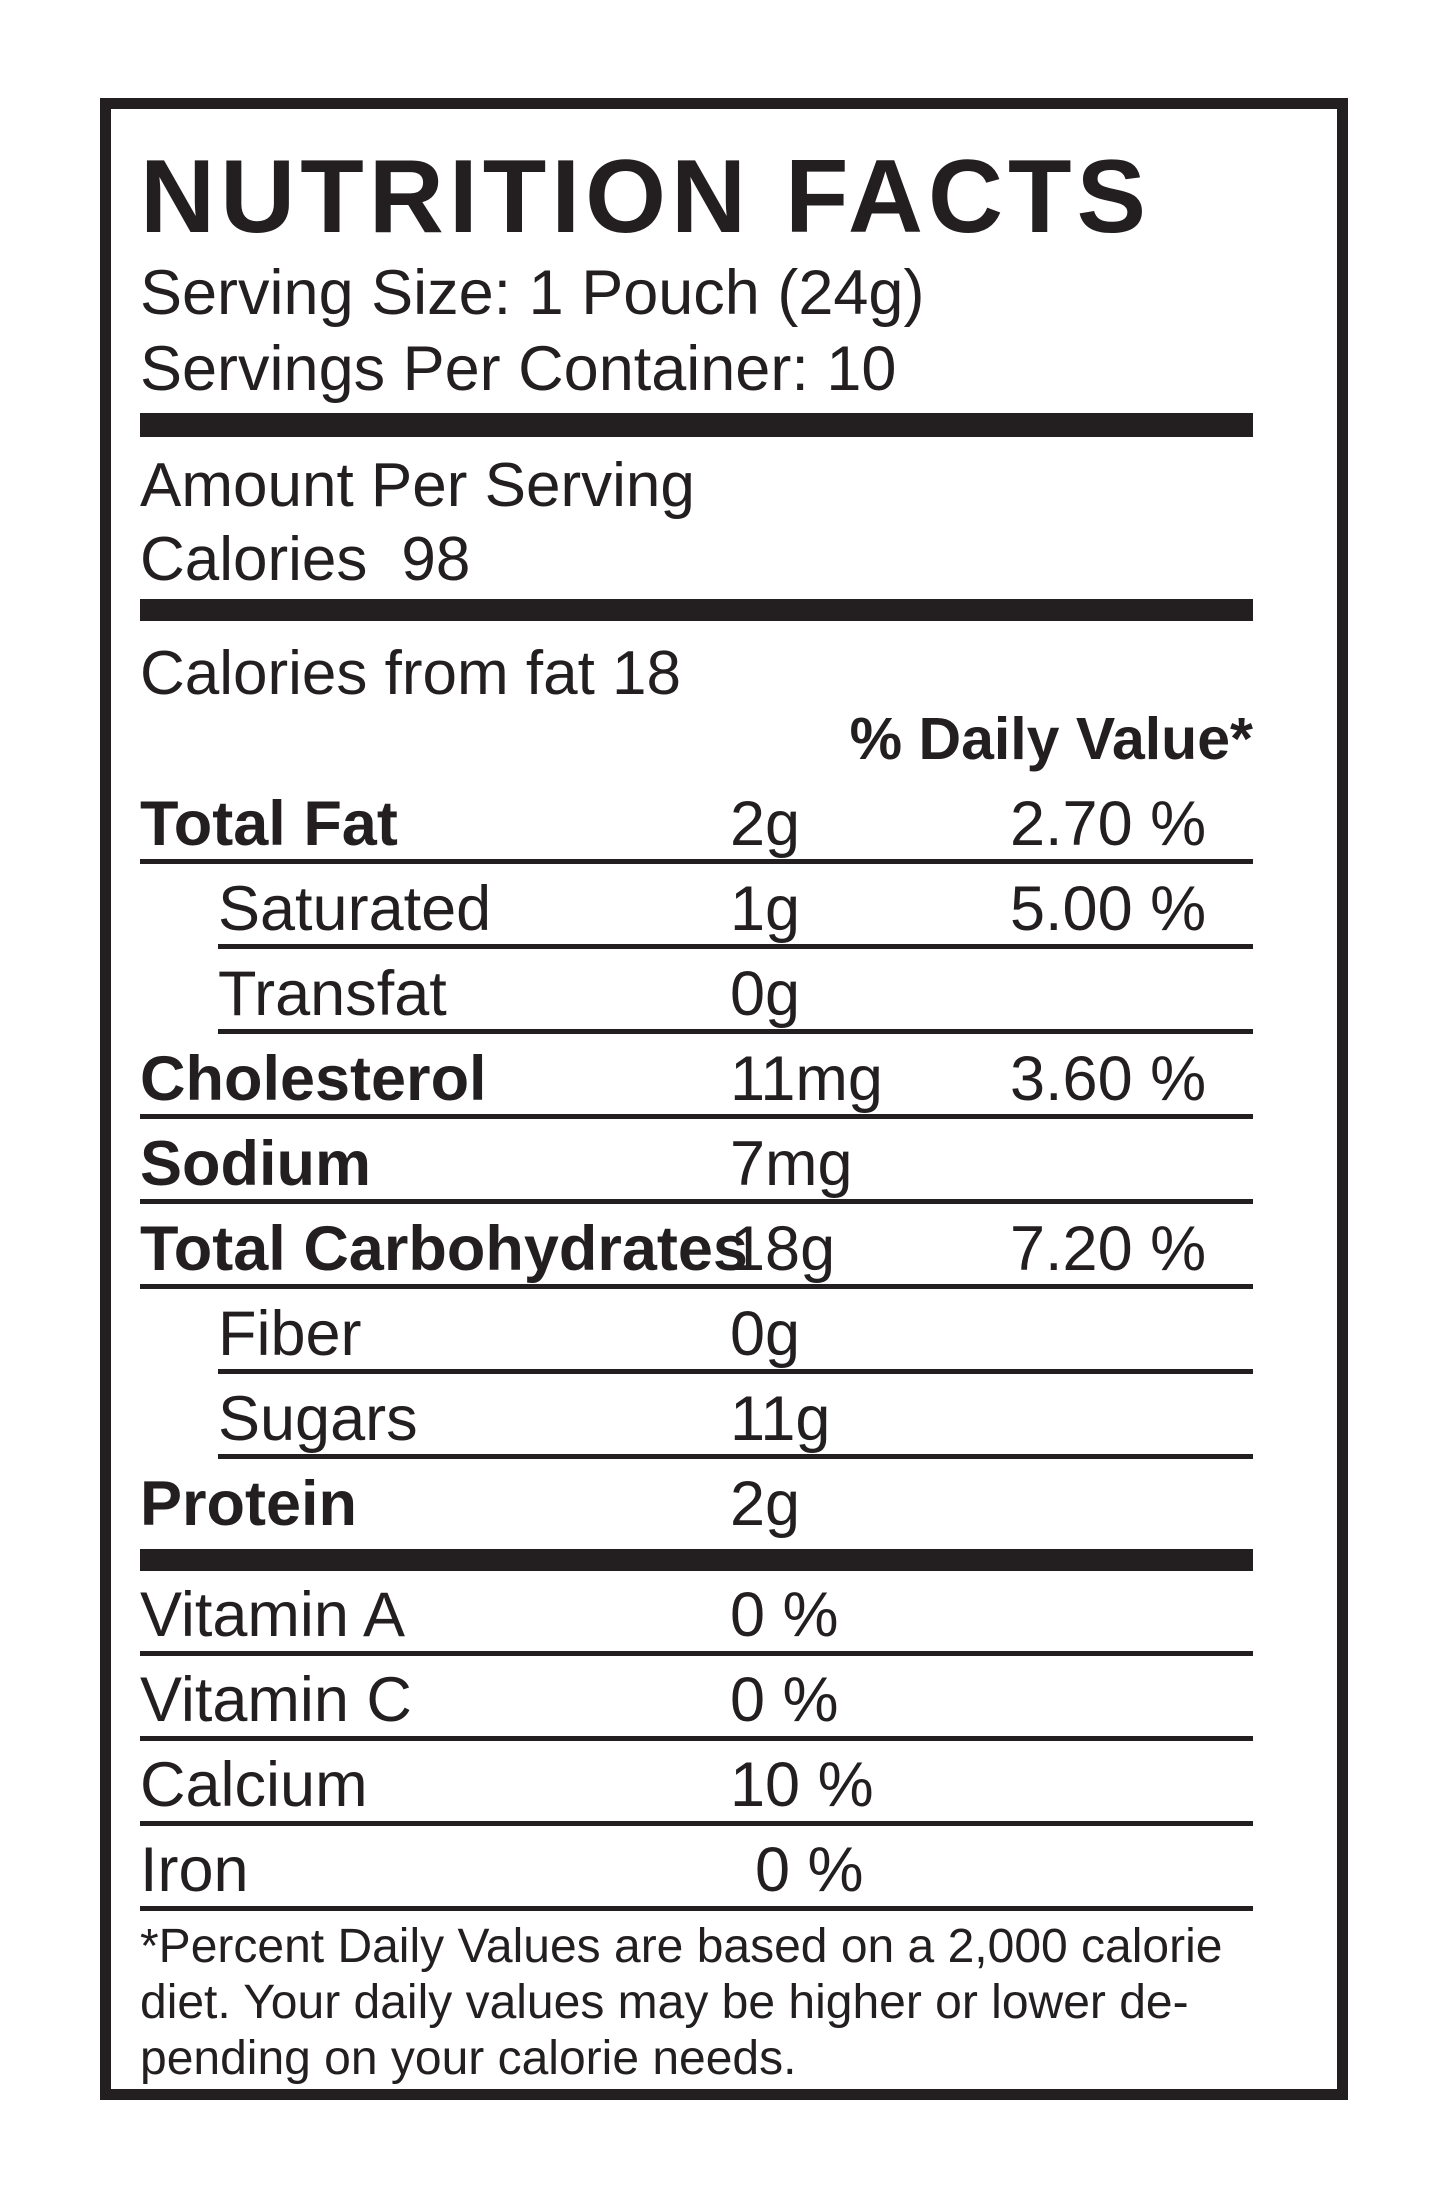 This screenshot has height=2199, width=1445. What do you see at coordinates (696, 1783) in the screenshot?
I see `vitamin-row-calcium: Calcium 10 %` at bounding box center [696, 1783].